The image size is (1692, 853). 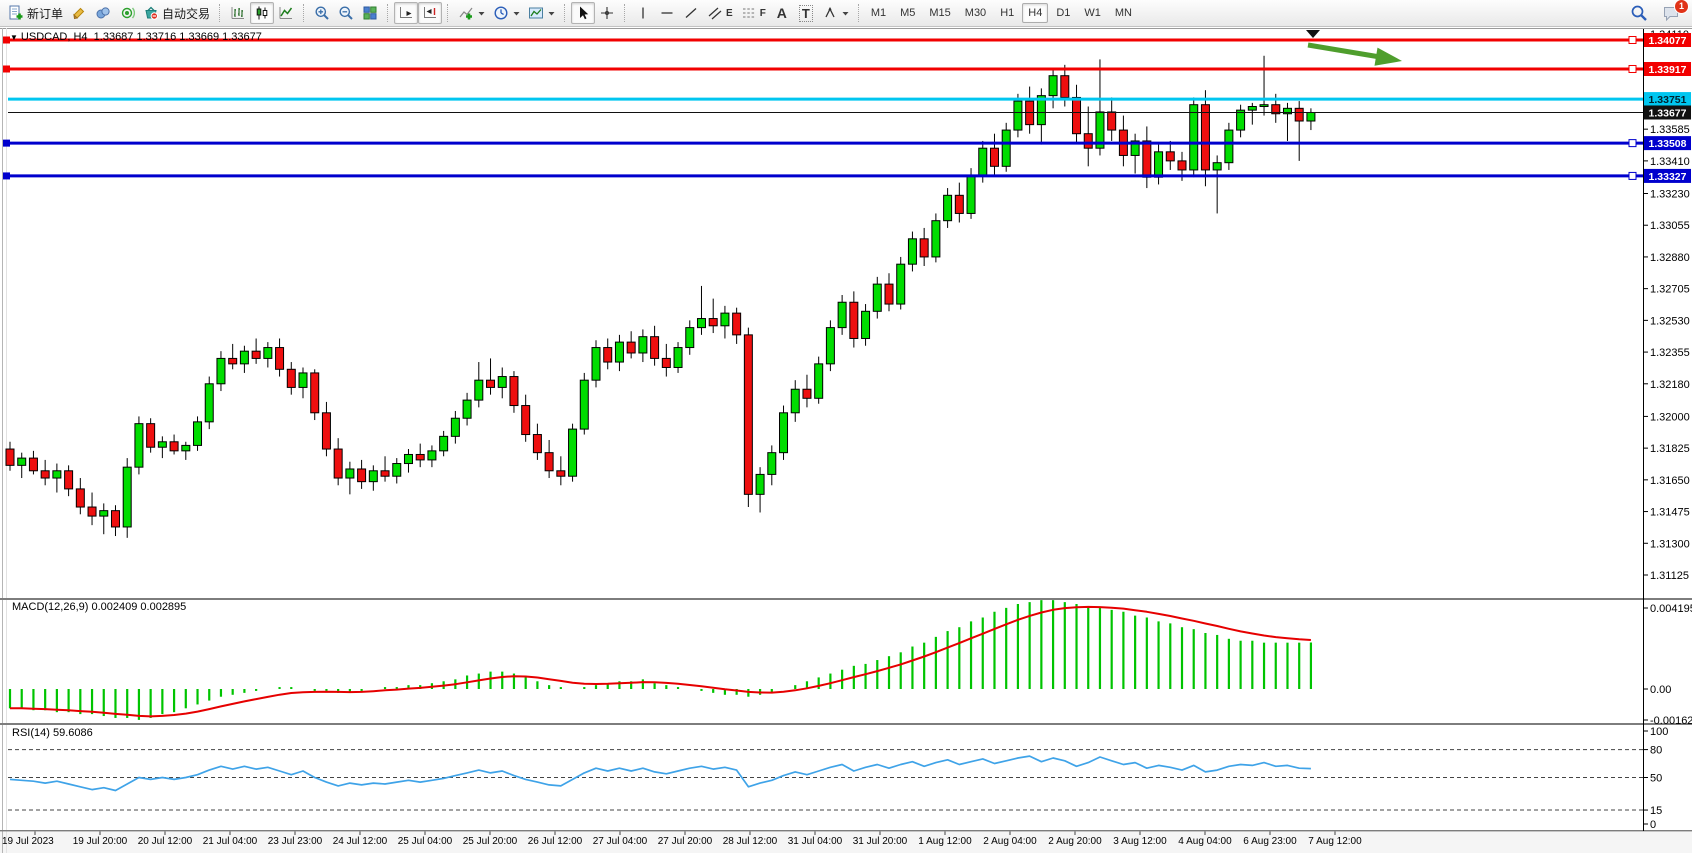 I want to click on high-marker-icon, so click(x=1313, y=34).